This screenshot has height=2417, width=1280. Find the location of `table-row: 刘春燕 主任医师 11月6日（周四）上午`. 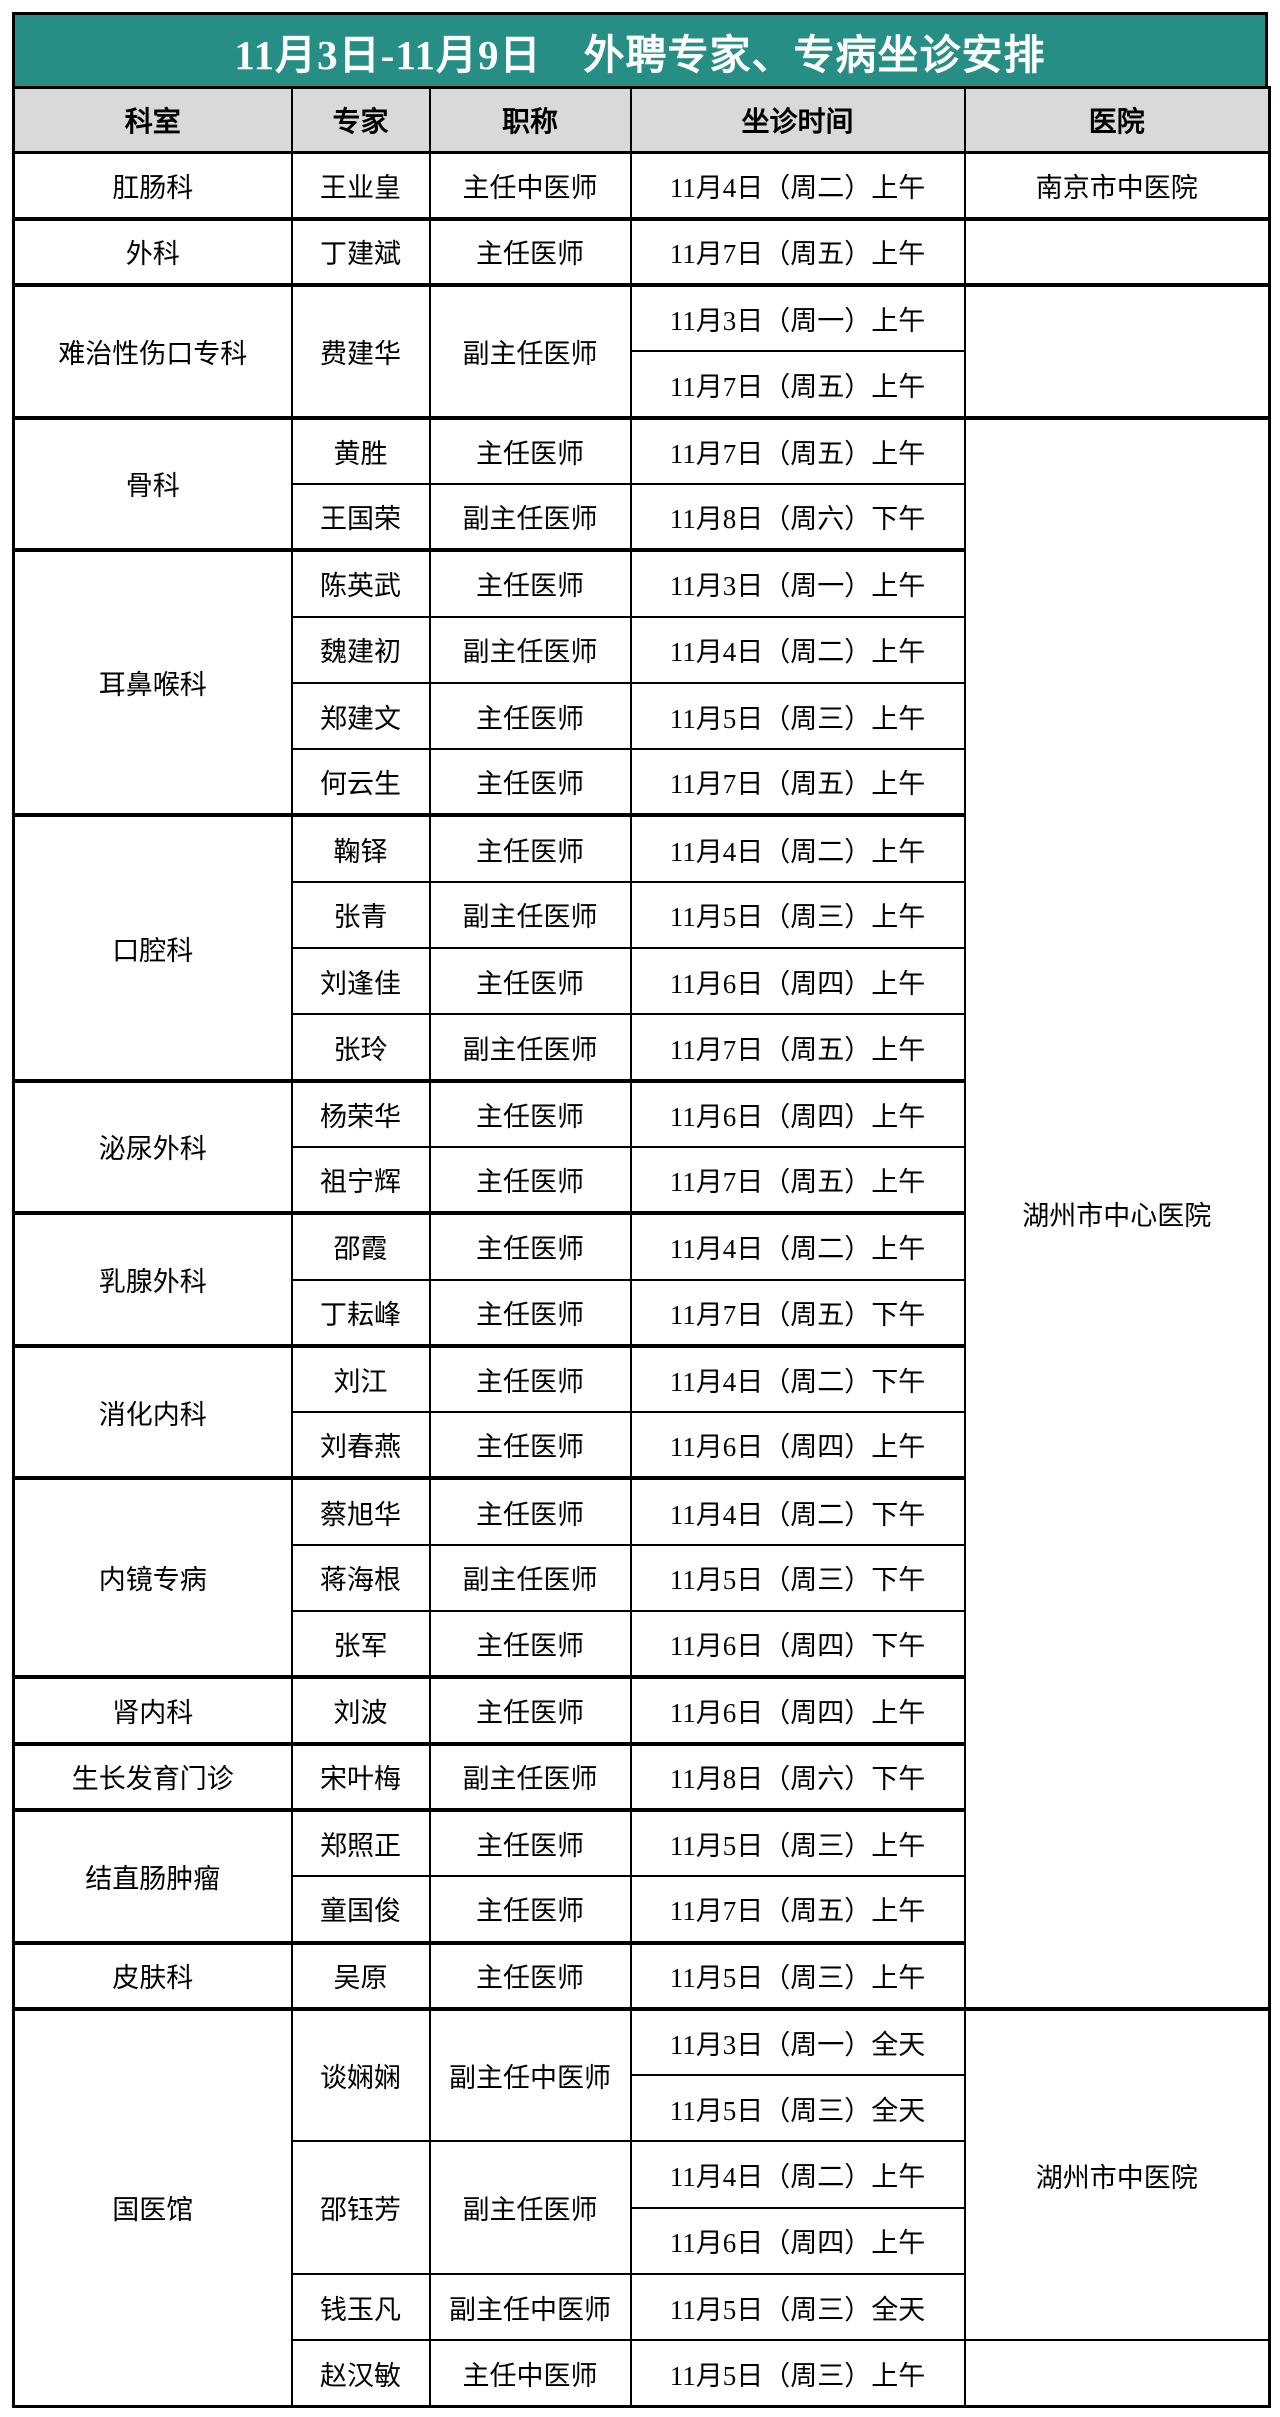

table-row: 刘春燕 主任医师 11月6日（周四）上午 is located at coordinates (642, 1445).